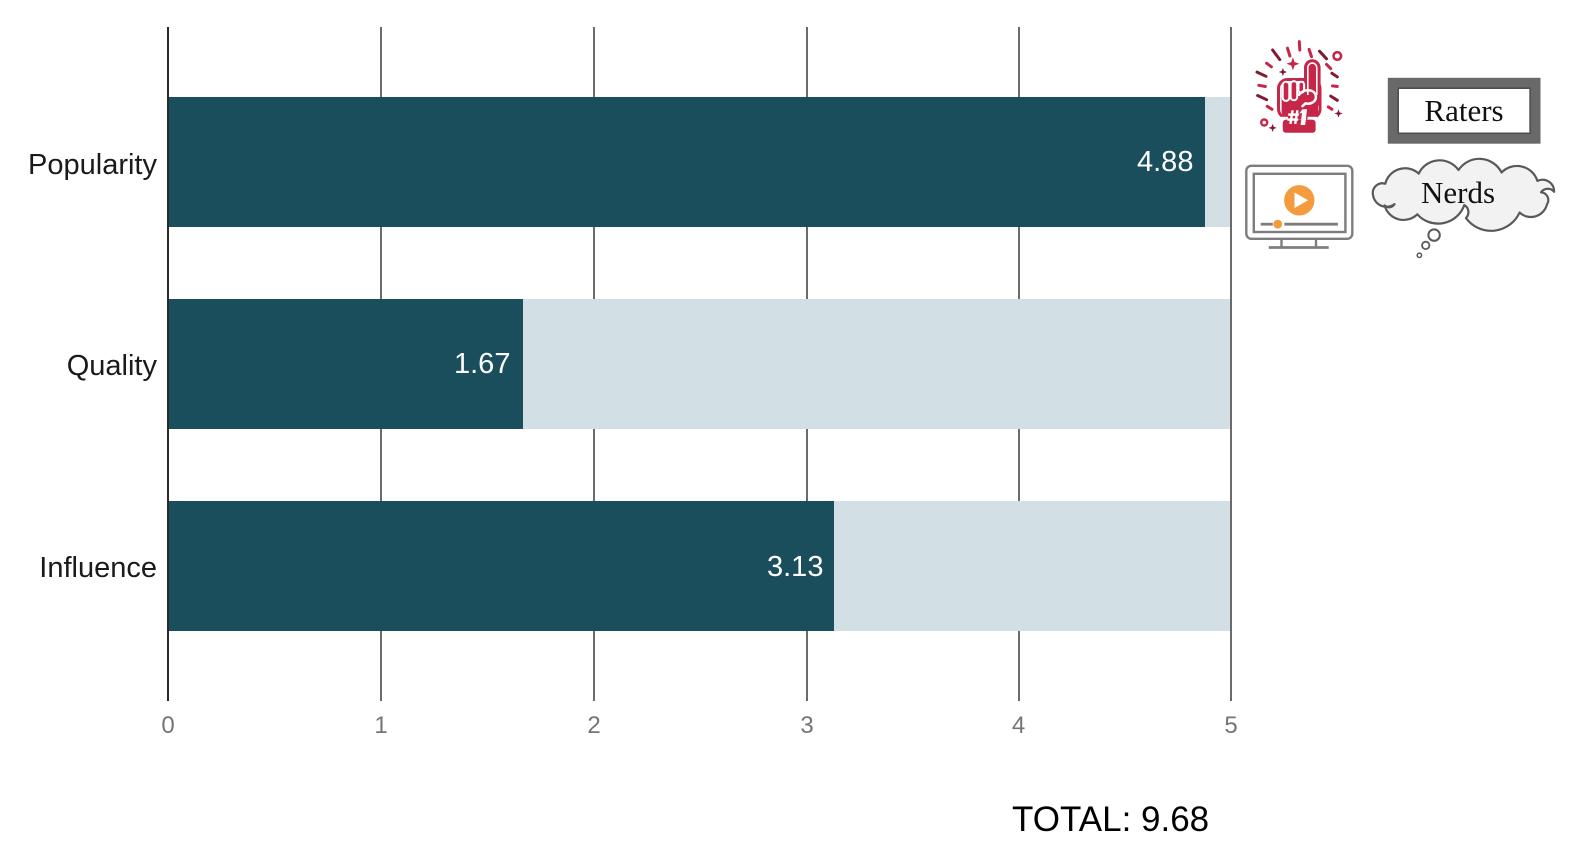 The height and width of the screenshot is (868, 1576). Describe the element at coordinates (1458, 192) in the screenshot. I see `svg-text: Nerds` at that location.